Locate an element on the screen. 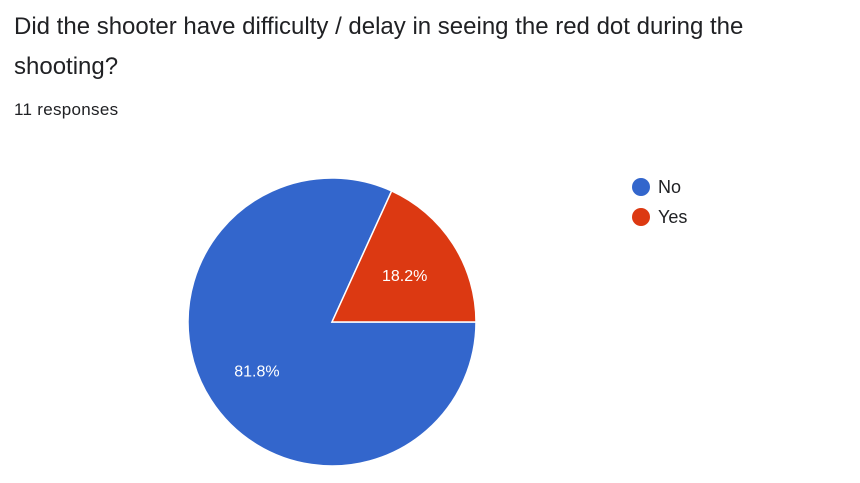 The height and width of the screenshot is (483, 860). pie-label-no: 81.8% is located at coordinates (256, 371).